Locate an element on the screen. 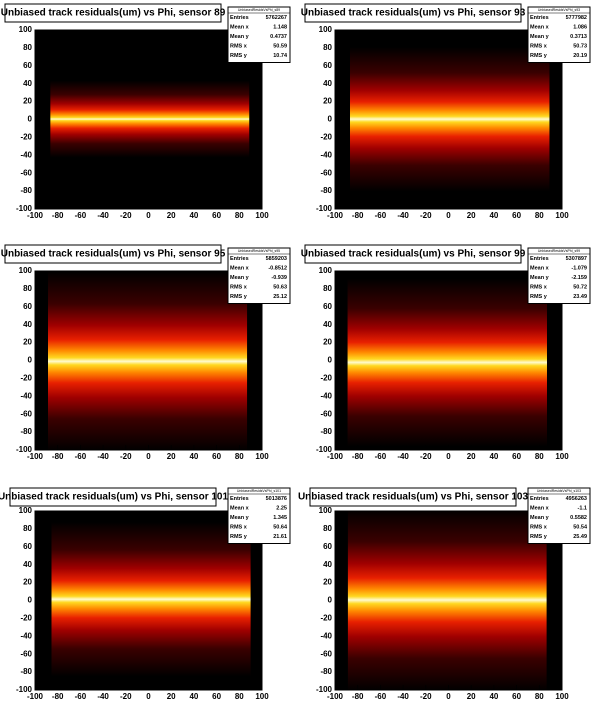  stats-value: -2.159 is located at coordinates (579, 278).